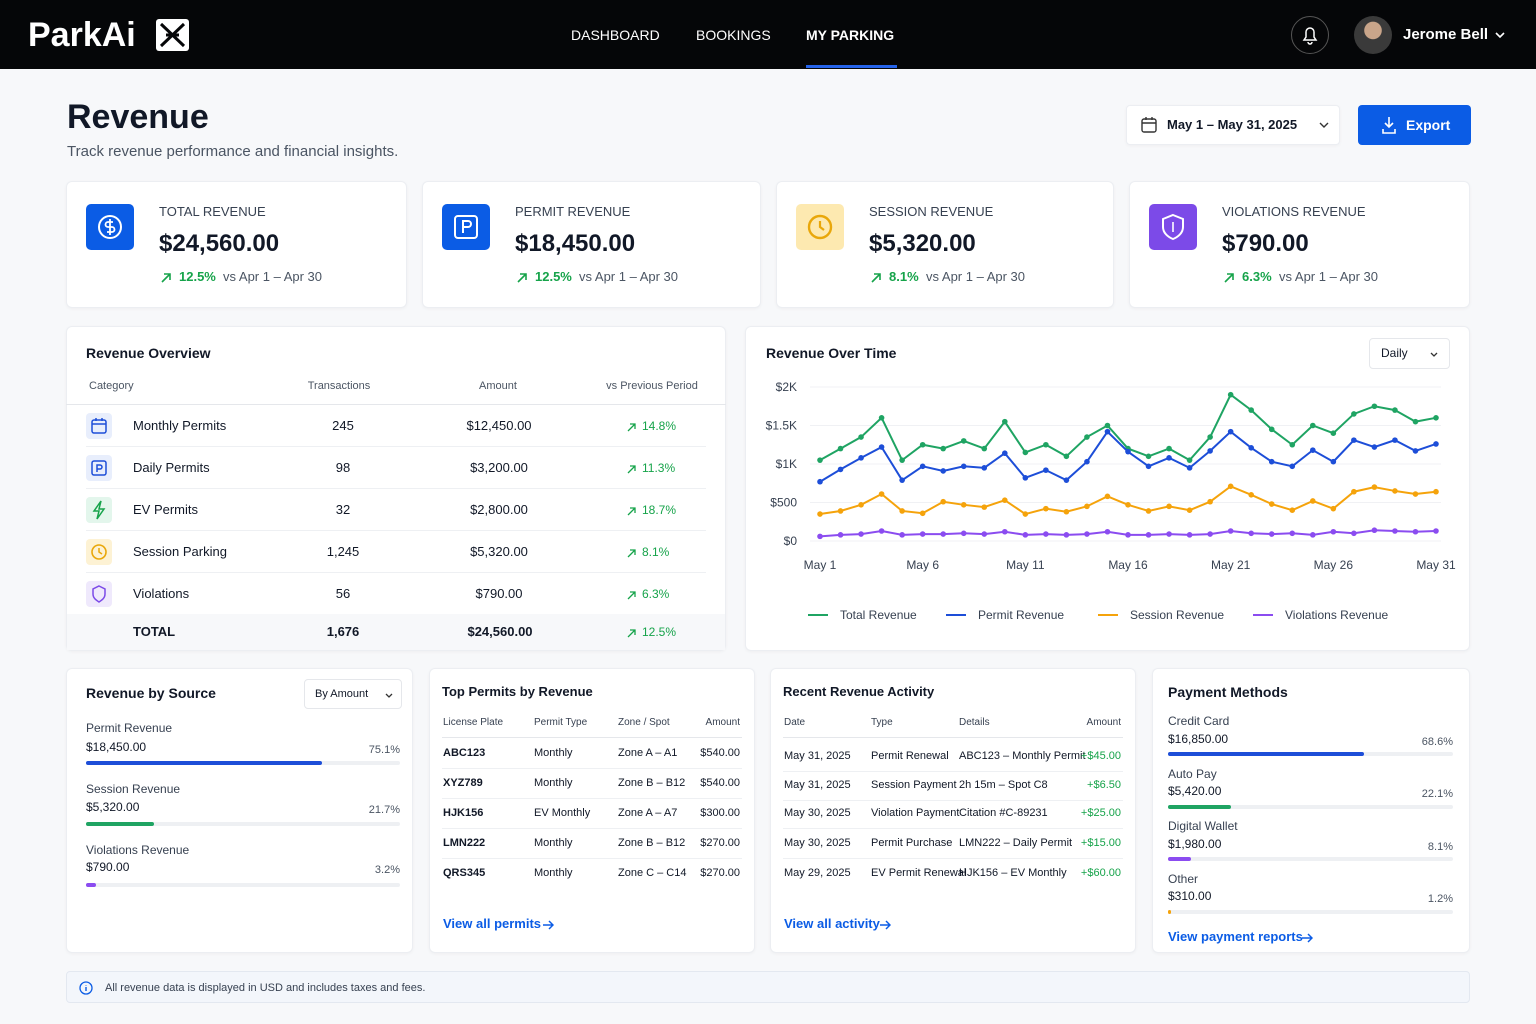 The width and height of the screenshot is (1536, 1024). What do you see at coordinates (1025, 565) in the screenshot?
I see `x-tick-label: May 11` at bounding box center [1025, 565].